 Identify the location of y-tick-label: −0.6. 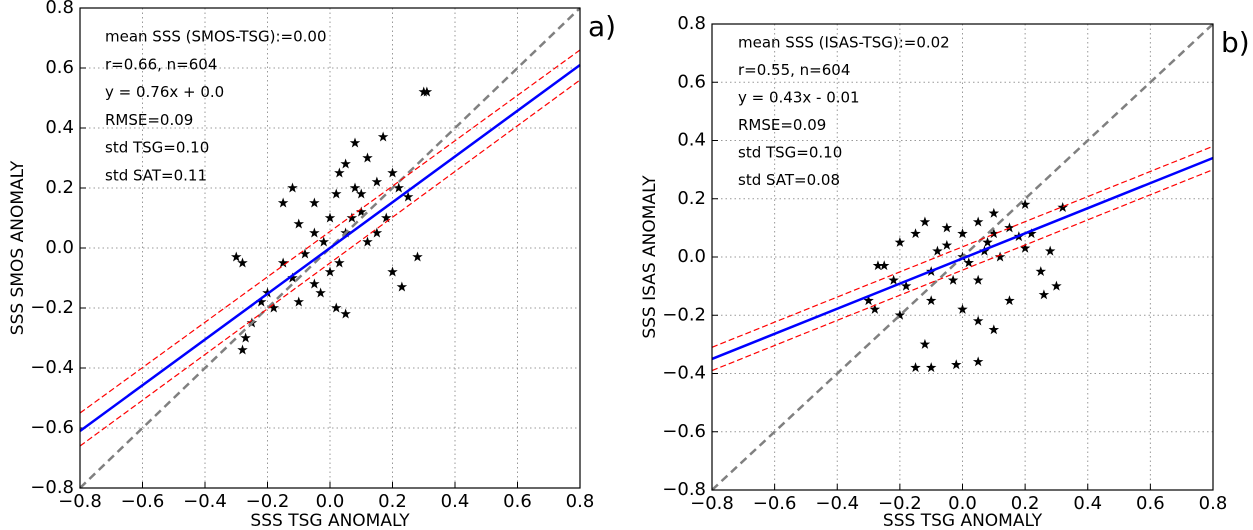
(684, 431).